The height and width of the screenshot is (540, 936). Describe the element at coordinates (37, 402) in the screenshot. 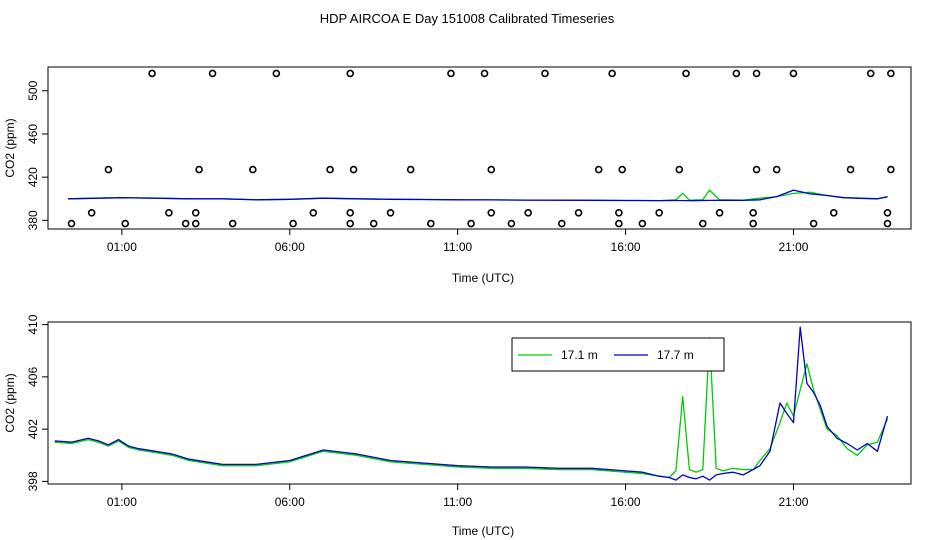

I see `bottom-y-axis: 398 402 406 410` at that location.